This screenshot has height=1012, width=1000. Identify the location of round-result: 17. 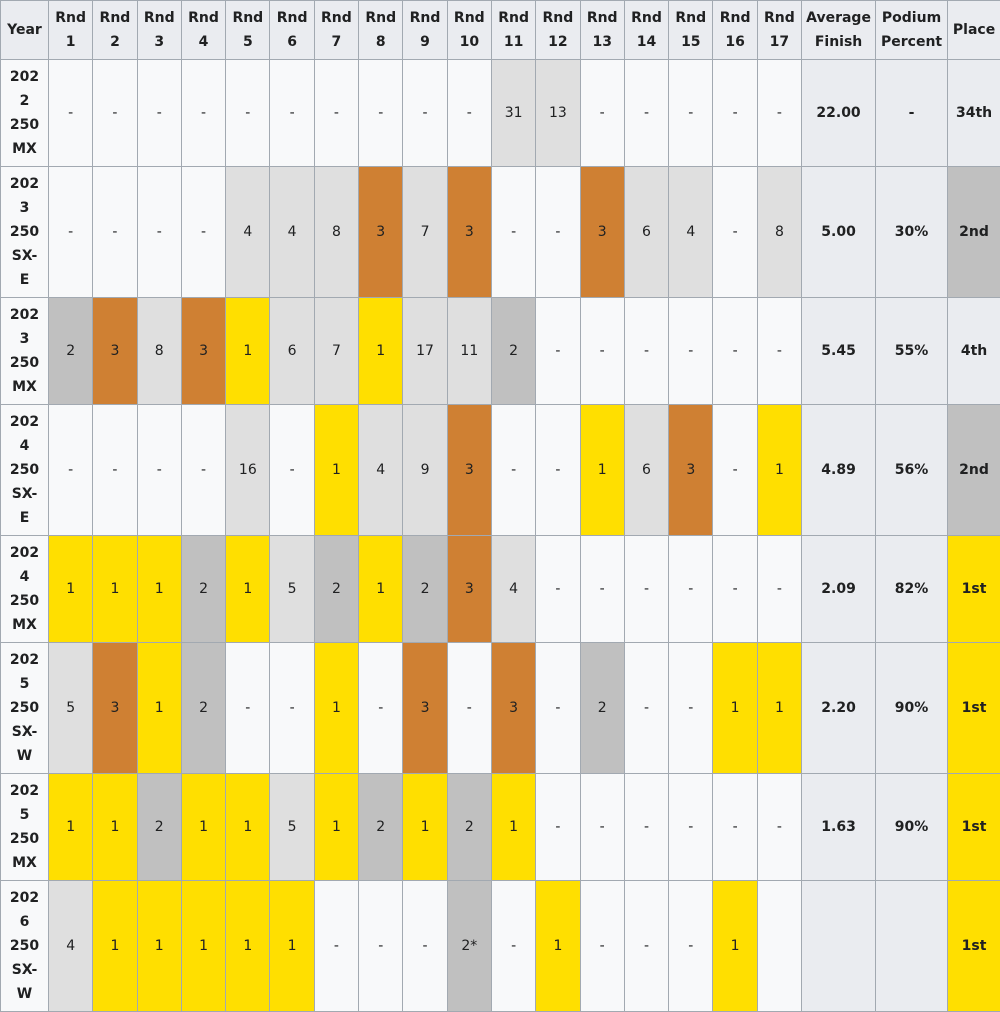
(425, 351).